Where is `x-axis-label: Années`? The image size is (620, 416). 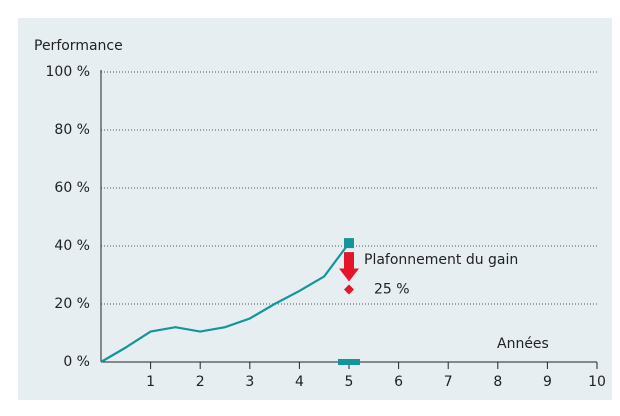 x-axis-label: Années is located at coordinates (523, 344).